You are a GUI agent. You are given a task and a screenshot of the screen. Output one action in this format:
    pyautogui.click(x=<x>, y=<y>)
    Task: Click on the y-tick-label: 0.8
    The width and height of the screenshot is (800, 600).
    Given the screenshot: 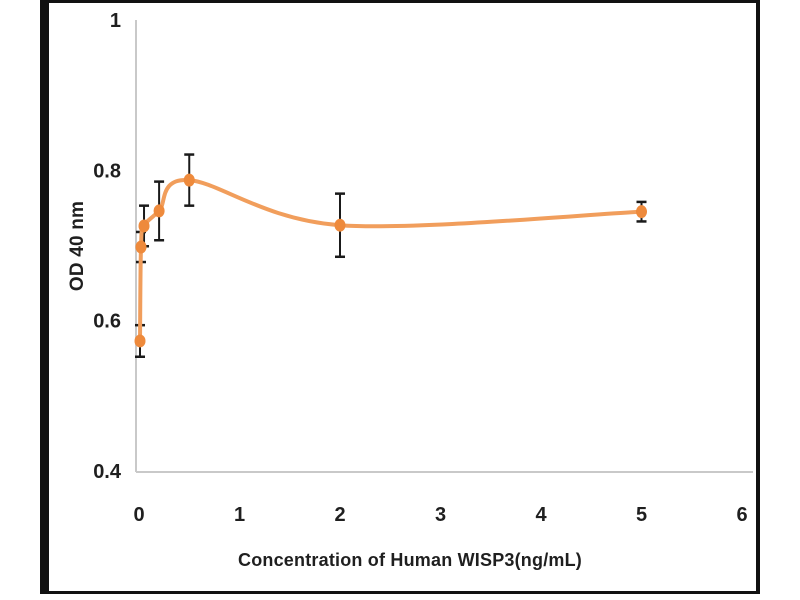 What is the action you would take?
    pyautogui.click(x=107, y=171)
    